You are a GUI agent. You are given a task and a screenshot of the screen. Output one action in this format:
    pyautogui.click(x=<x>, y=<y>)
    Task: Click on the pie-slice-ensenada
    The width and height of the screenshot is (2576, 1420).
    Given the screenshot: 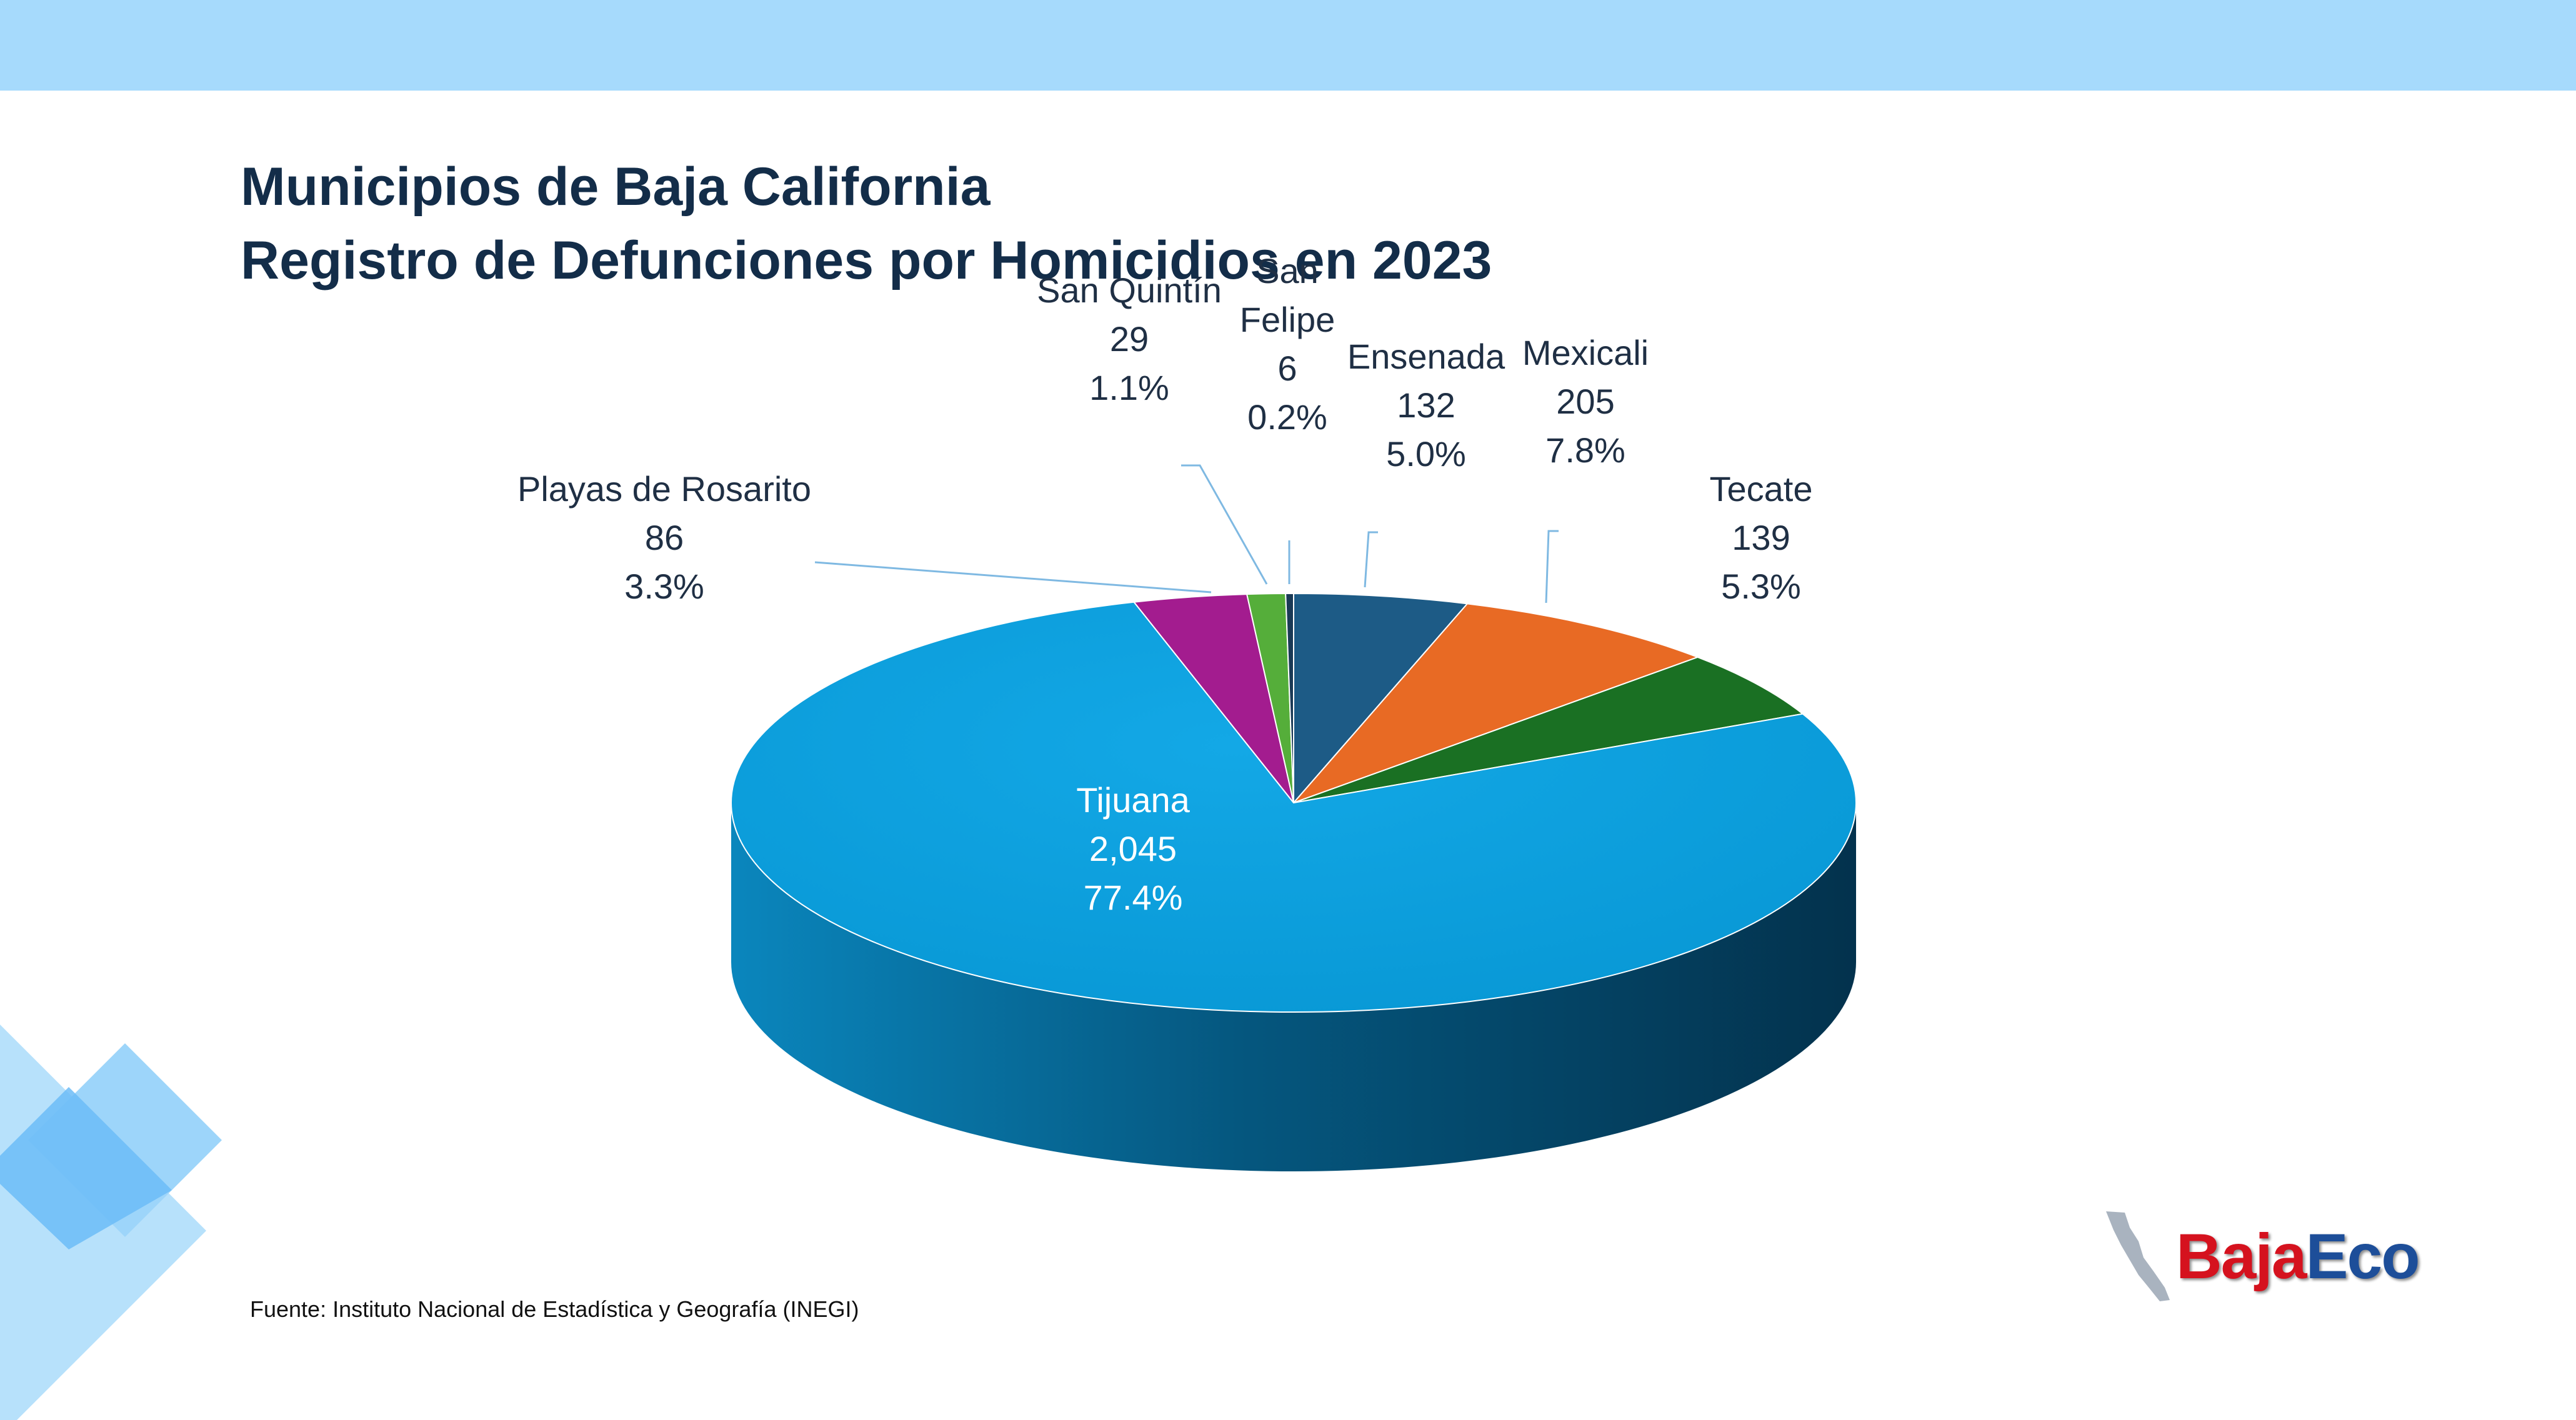 What is the action you would take?
    pyautogui.click(x=1381, y=698)
    